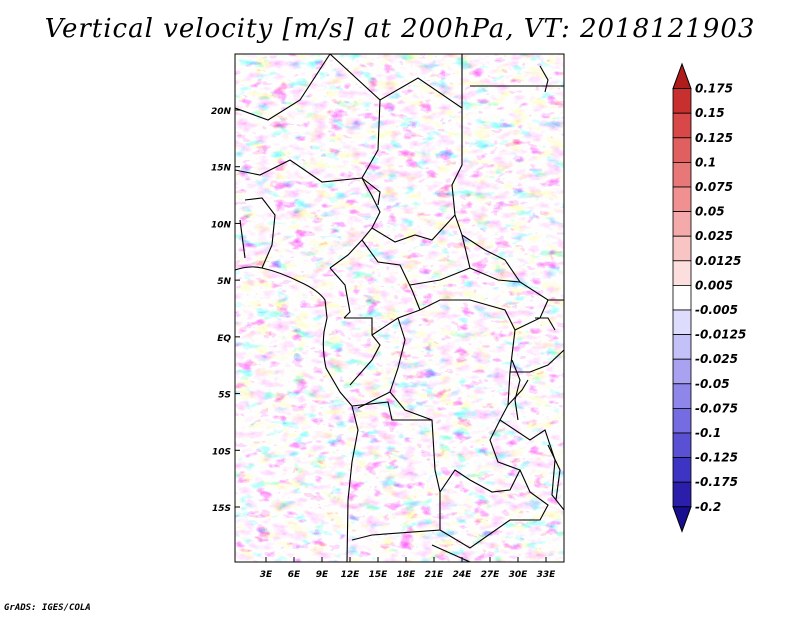 The width and height of the screenshot is (800, 618). I want to click on longitude-axis: 3E 6E 9E 12E 15E 18E 21E 24E 27E 30E 33E, so click(408, 568).